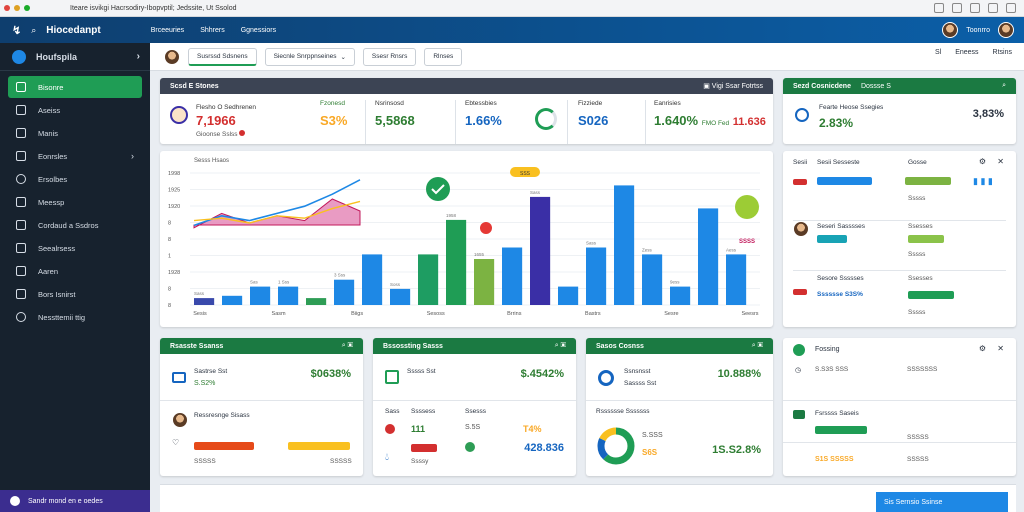 This screenshot has height=512, width=1024. I want to click on x-tick-label: Biigs, so click(357, 314).